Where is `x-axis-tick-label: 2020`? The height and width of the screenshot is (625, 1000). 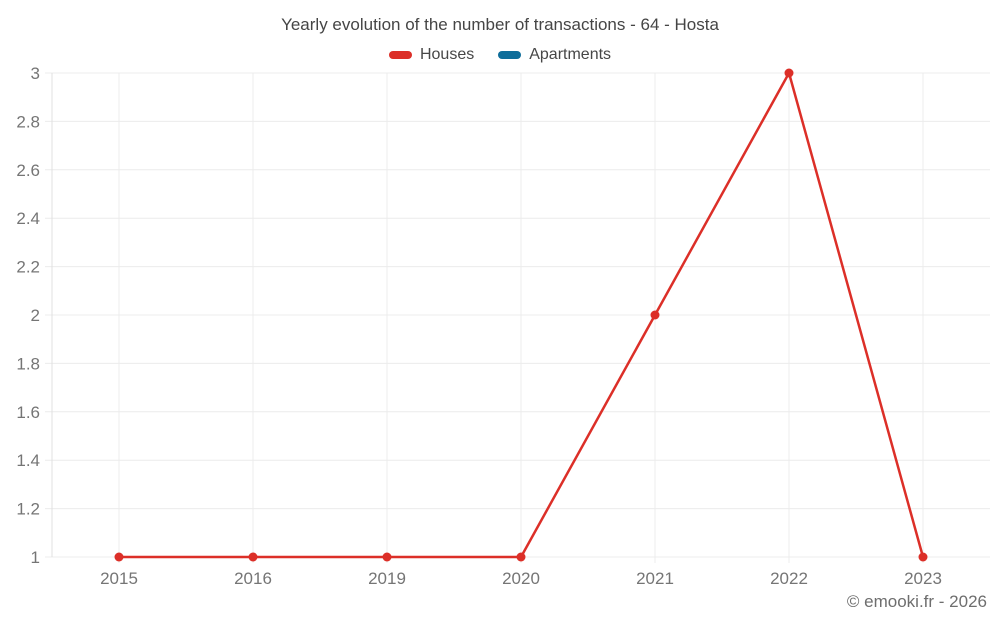
x-axis-tick-label: 2020 is located at coordinates (521, 578).